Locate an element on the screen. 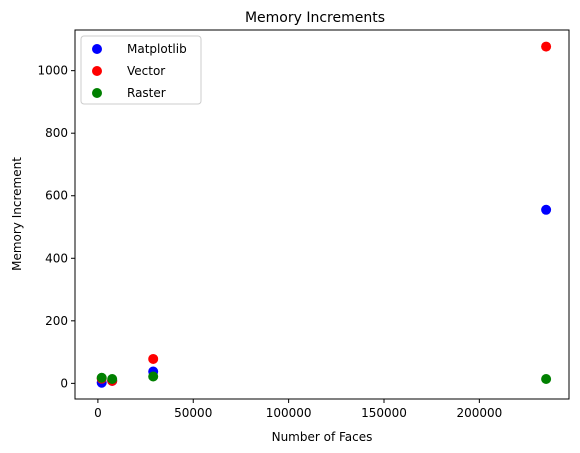 Image resolution: width=580 pixels, height=453 pixels. legend-label-vector: Vector is located at coordinates (146, 71).